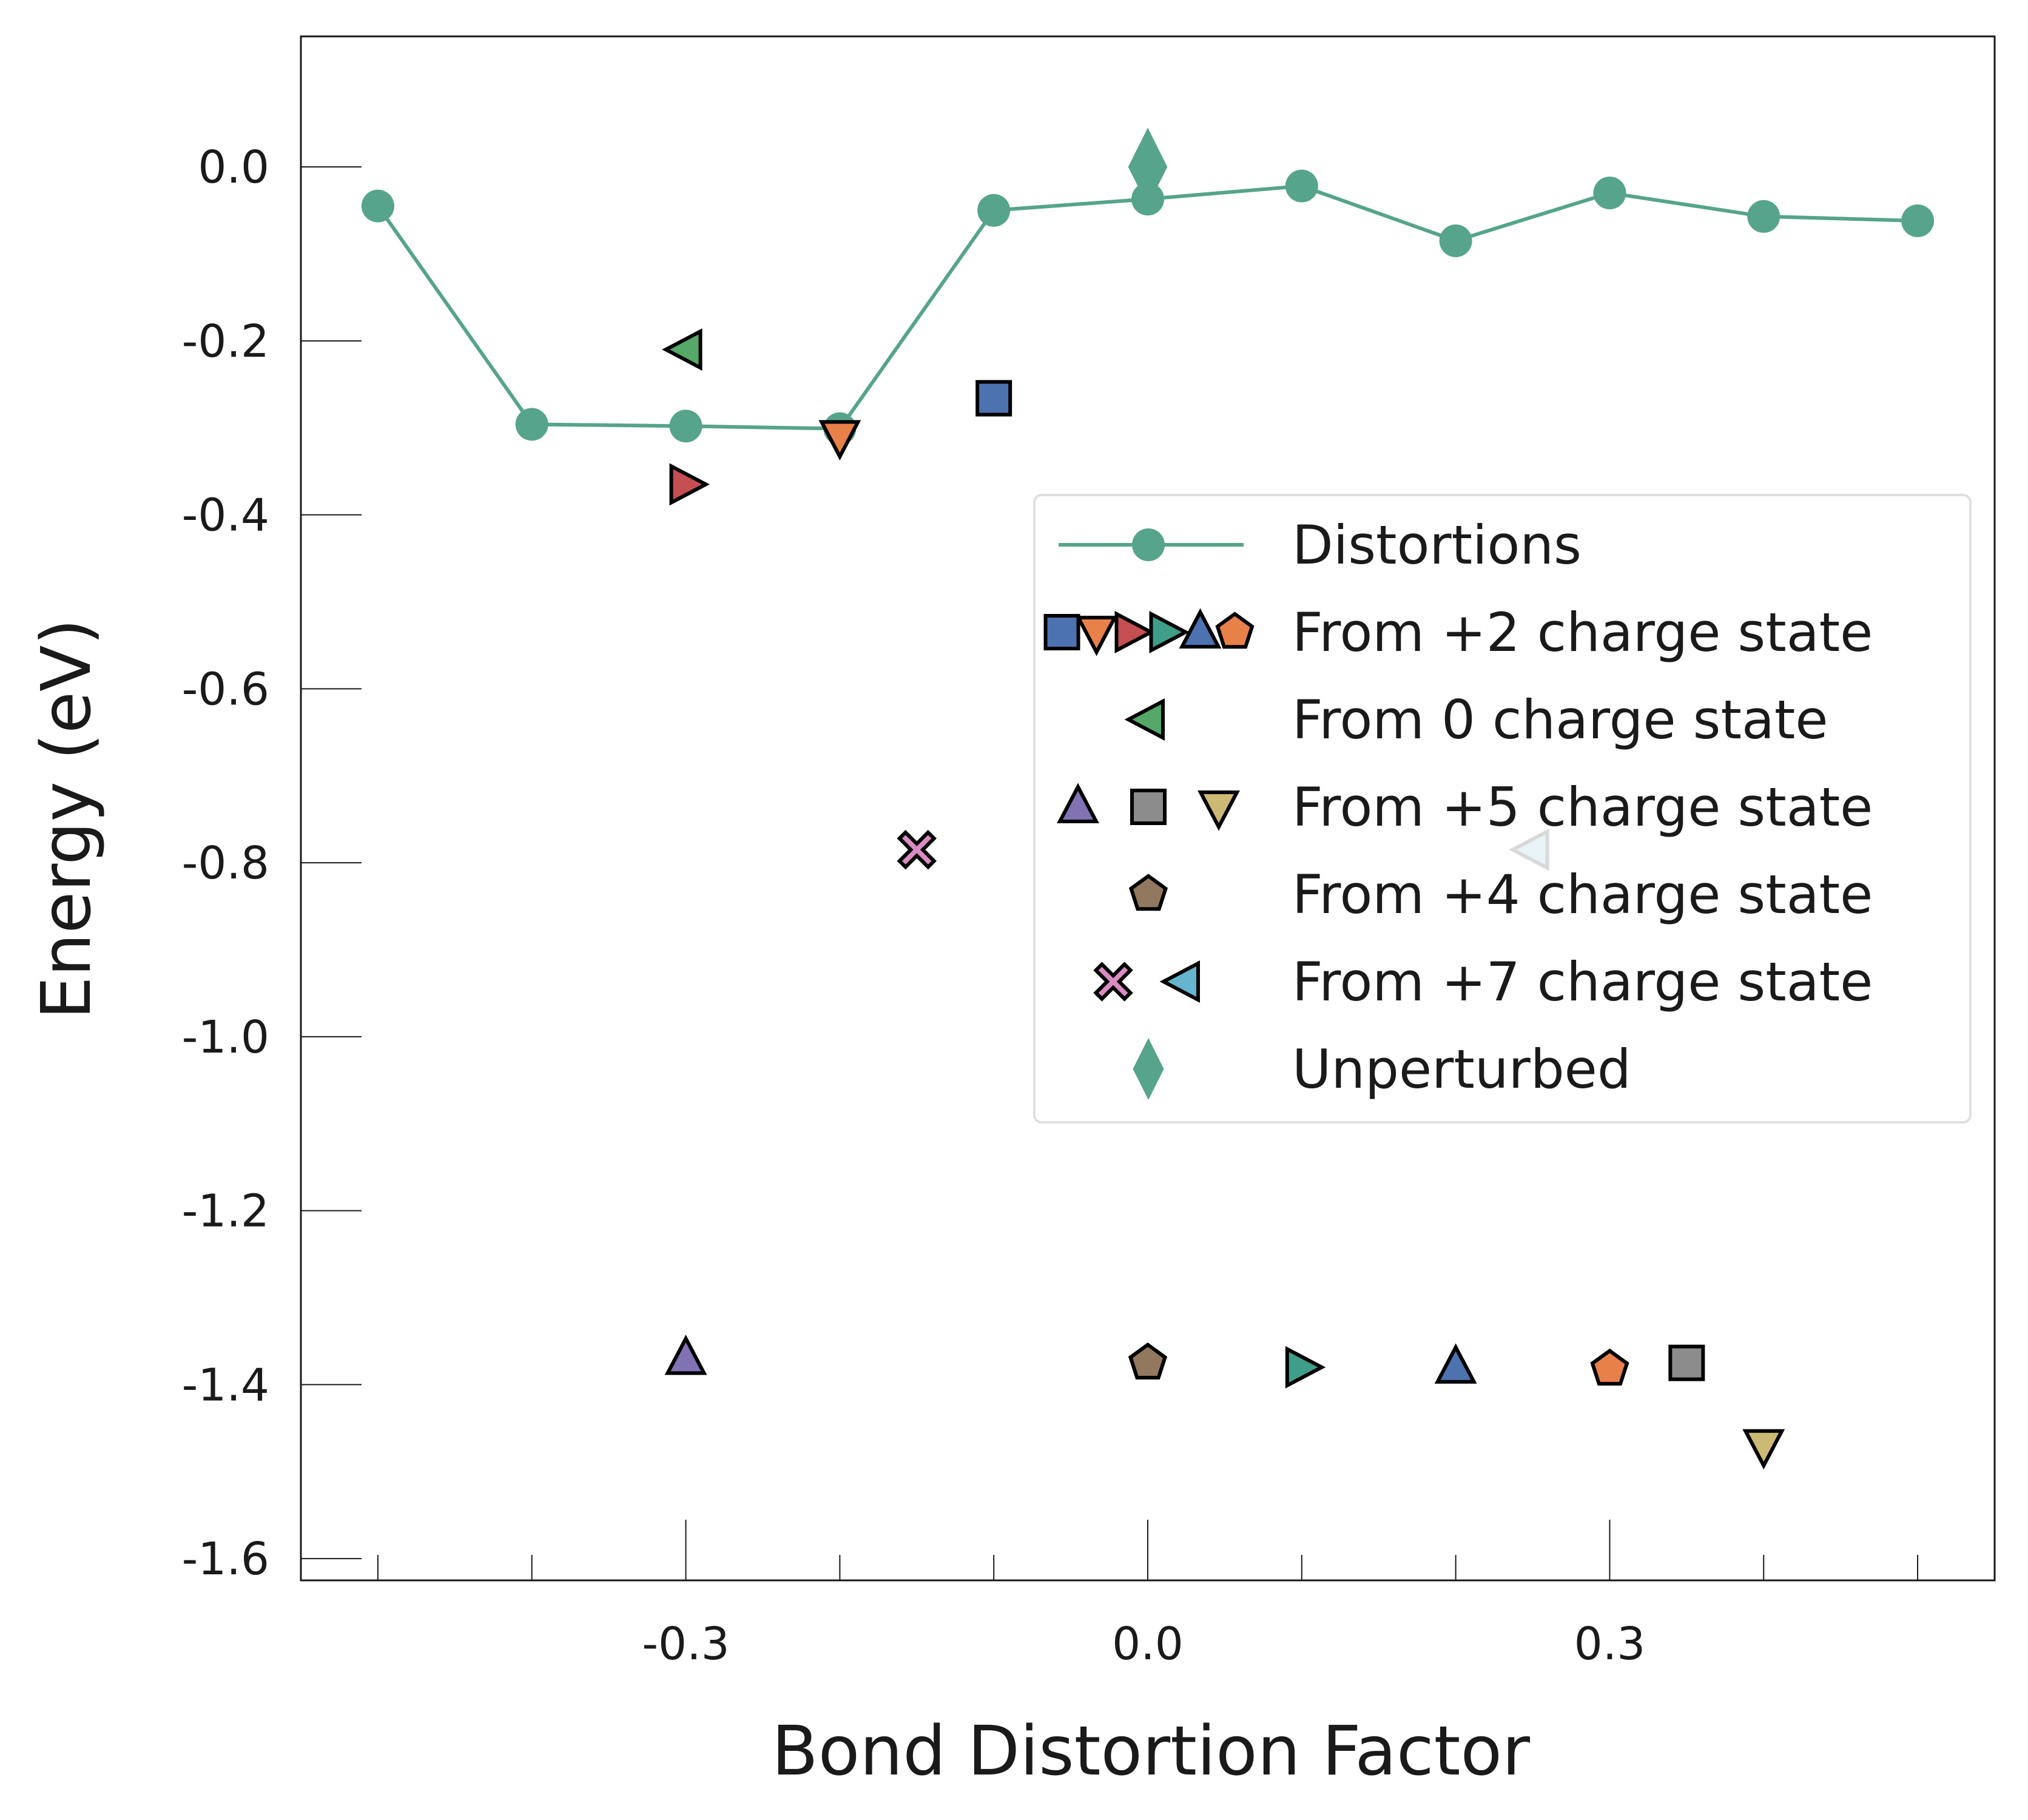  What do you see at coordinates (66, 819) in the screenshot?
I see `y-axis-title: Energy (eV)` at bounding box center [66, 819].